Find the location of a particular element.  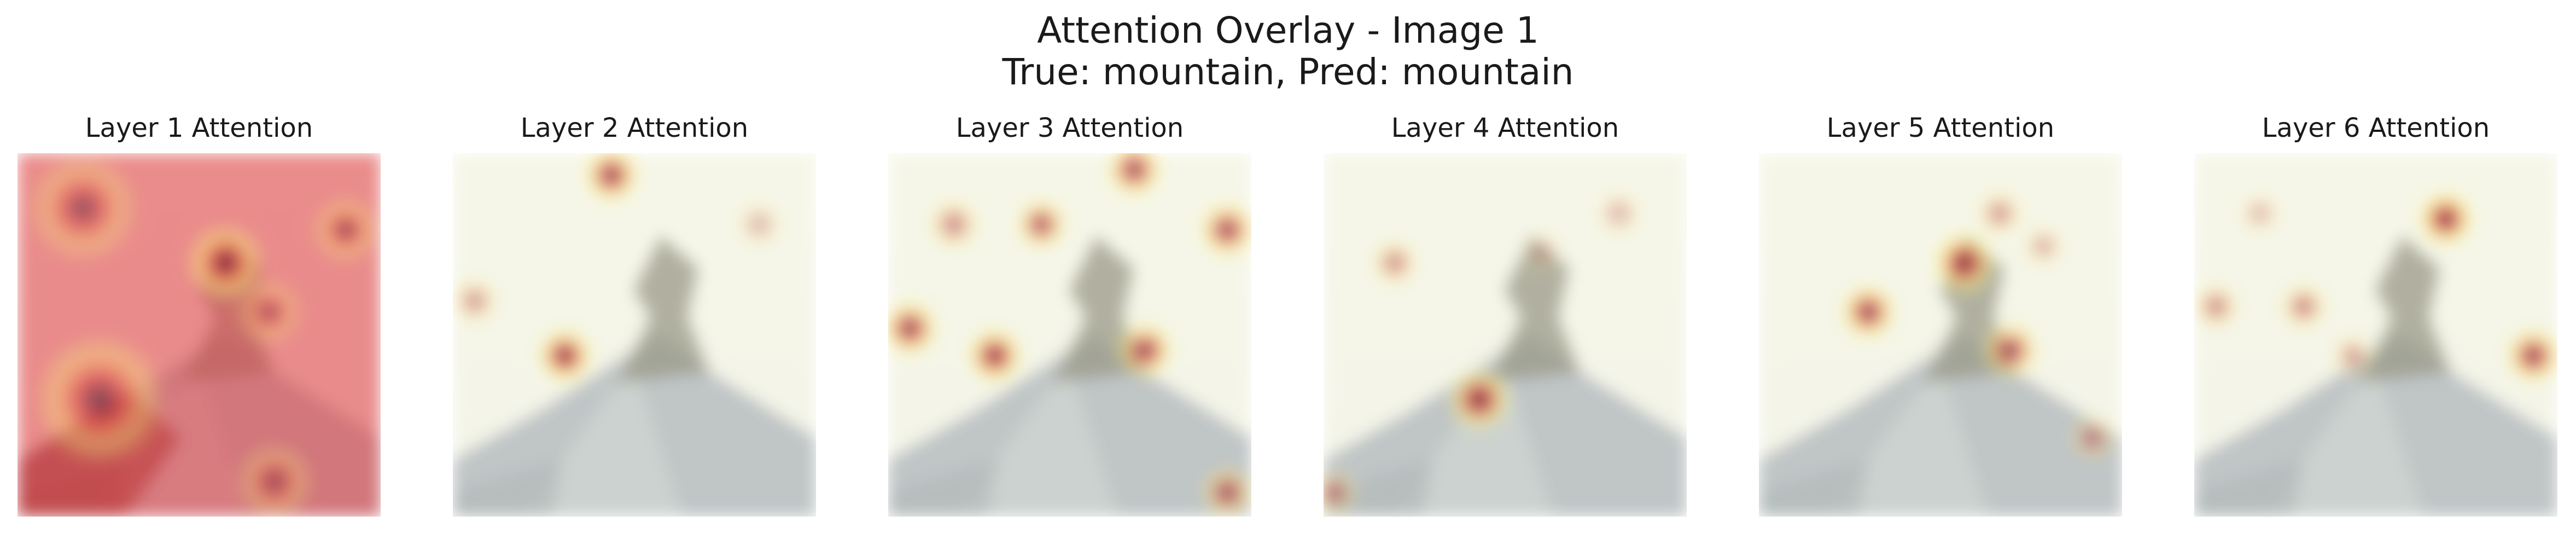

panel-title-layer-1: Layer 1 Attention is located at coordinates (199, 128).